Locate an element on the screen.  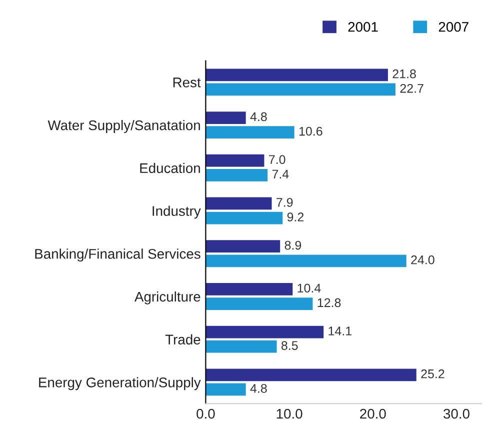
data-label: 22.7 is located at coordinates (412, 88).